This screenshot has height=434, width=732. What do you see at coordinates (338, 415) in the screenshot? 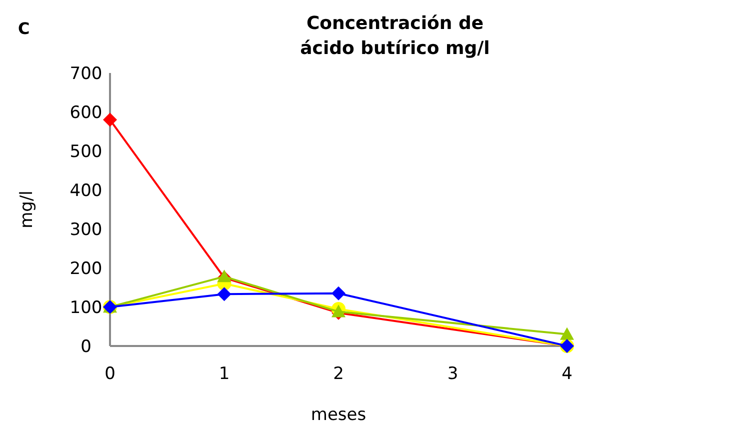
I see `x-axis-title: meses` at bounding box center [338, 415].